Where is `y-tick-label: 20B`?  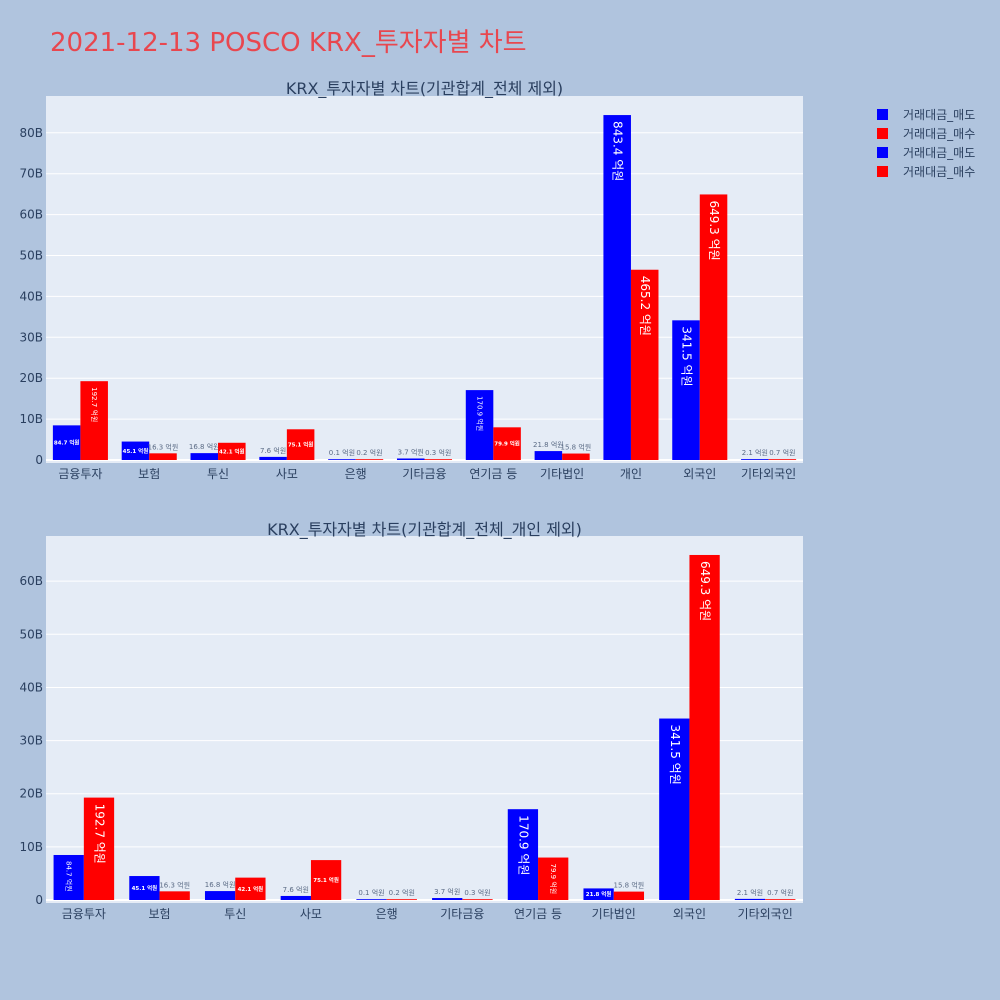
y-tick-label: 20B is located at coordinates (31, 794).